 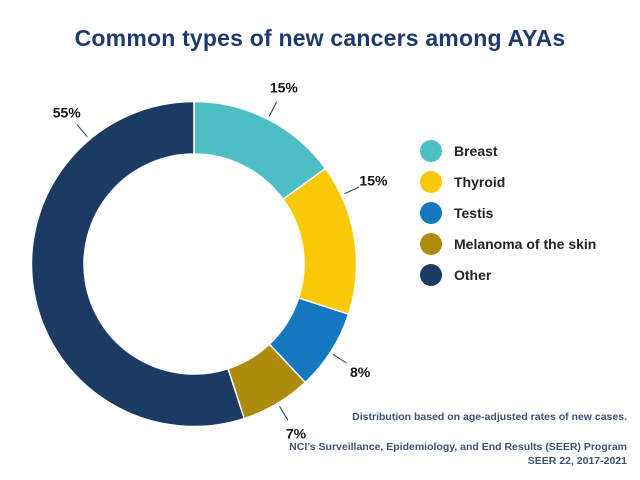 What do you see at coordinates (508, 151) in the screenshot?
I see `legend-item-breast: Breast` at bounding box center [508, 151].